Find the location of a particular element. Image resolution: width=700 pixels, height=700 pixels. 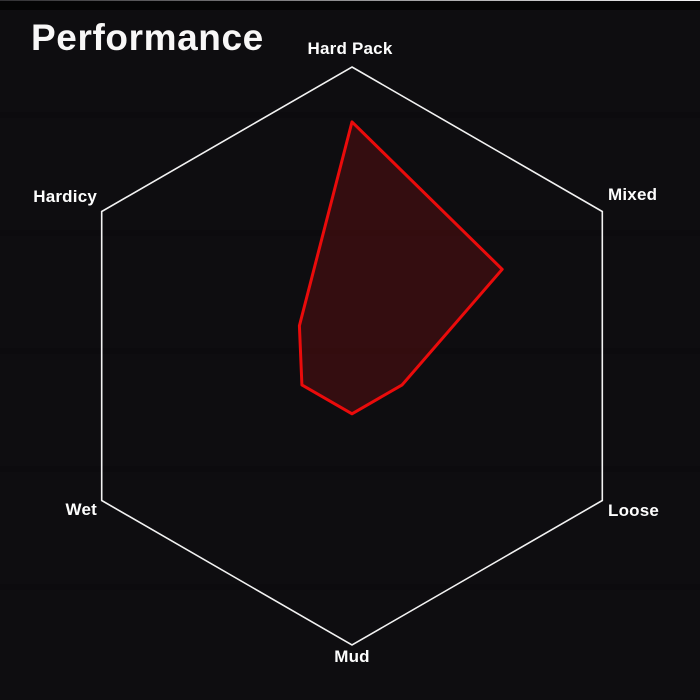

page-title: Performance is located at coordinates (147, 37).